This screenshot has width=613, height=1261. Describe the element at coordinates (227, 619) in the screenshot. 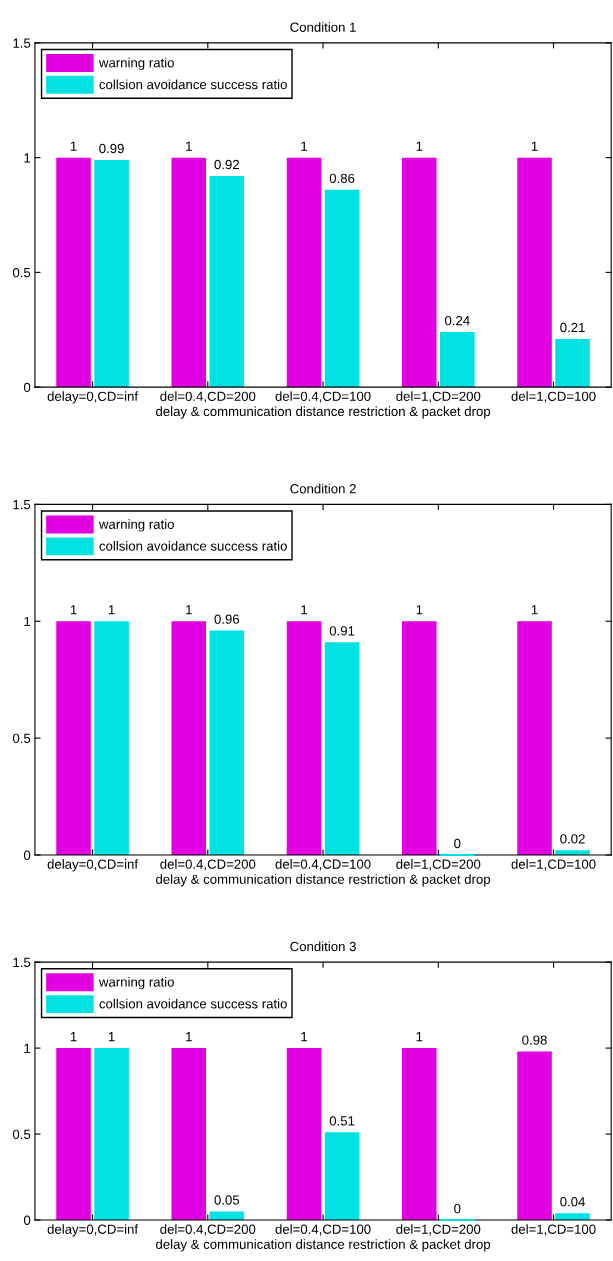

I see `data-label: 0.96` at that location.